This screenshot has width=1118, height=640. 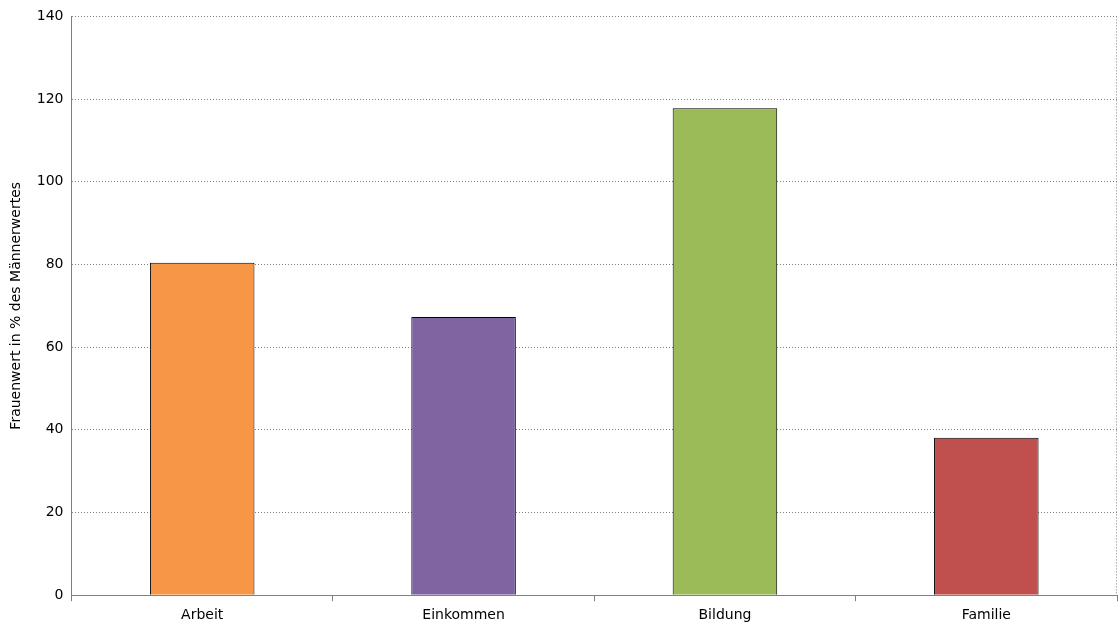 What do you see at coordinates (50, 97) in the screenshot?
I see `y-tick-label: 120` at bounding box center [50, 97].